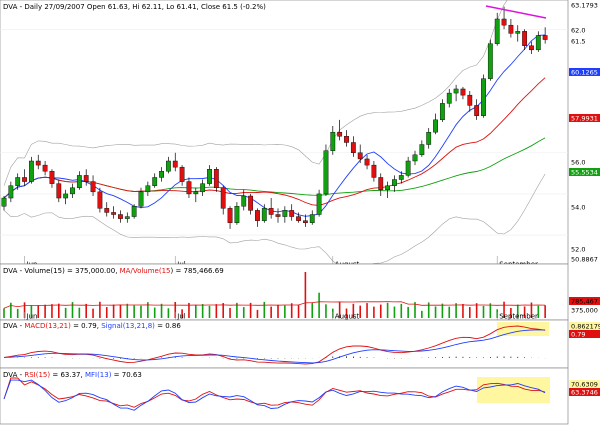  What do you see at coordinates (86, 326) in the screenshot?
I see `macd-label-c: = 0.79,` at bounding box center [86, 326].